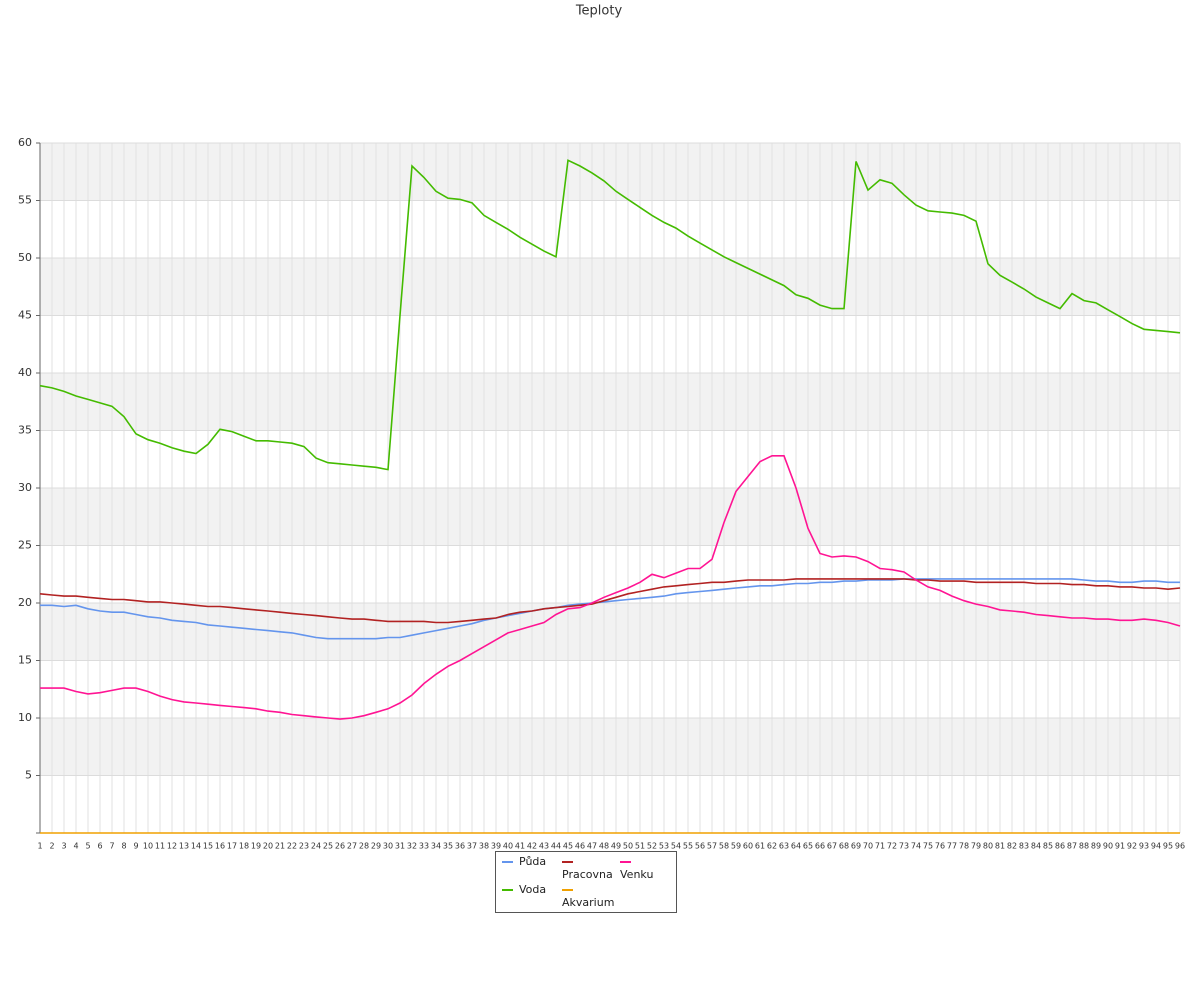 The width and height of the screenshot is (1200, 1000). I want to click on x-tick-label: 22, so click(292, 846).